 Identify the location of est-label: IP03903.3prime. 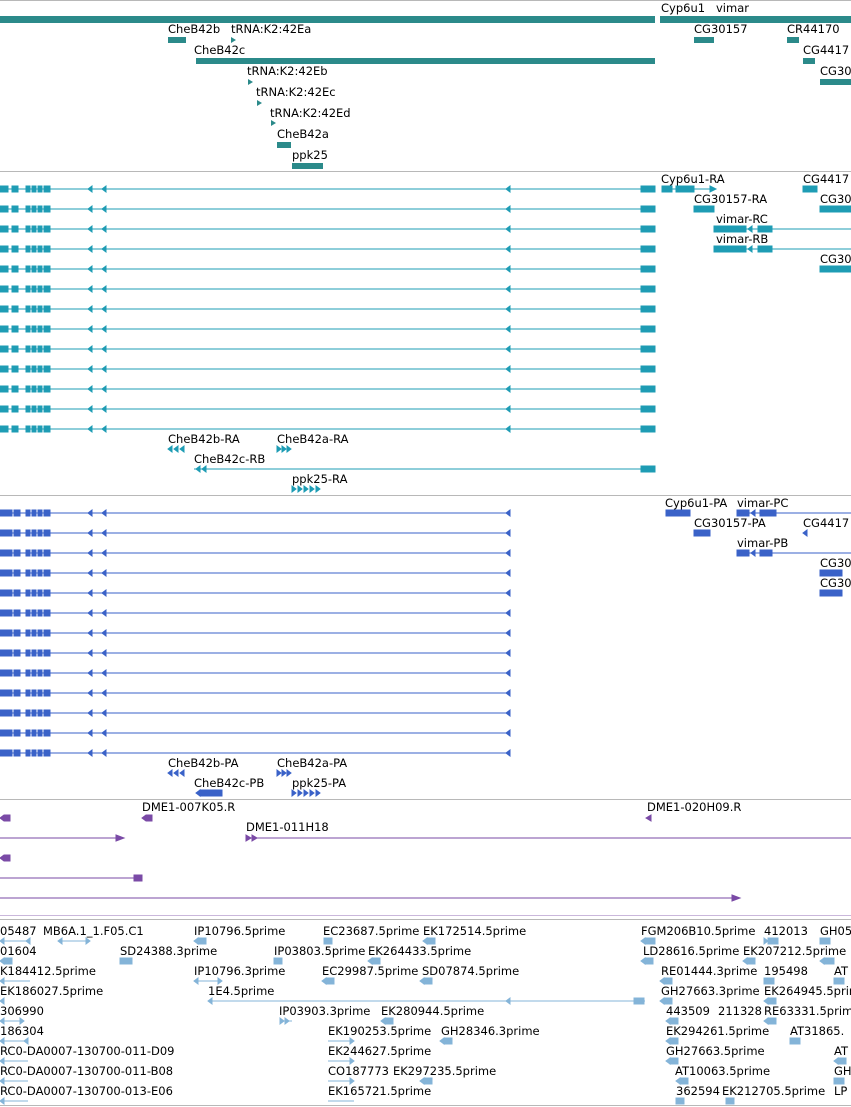
(325, 1011).